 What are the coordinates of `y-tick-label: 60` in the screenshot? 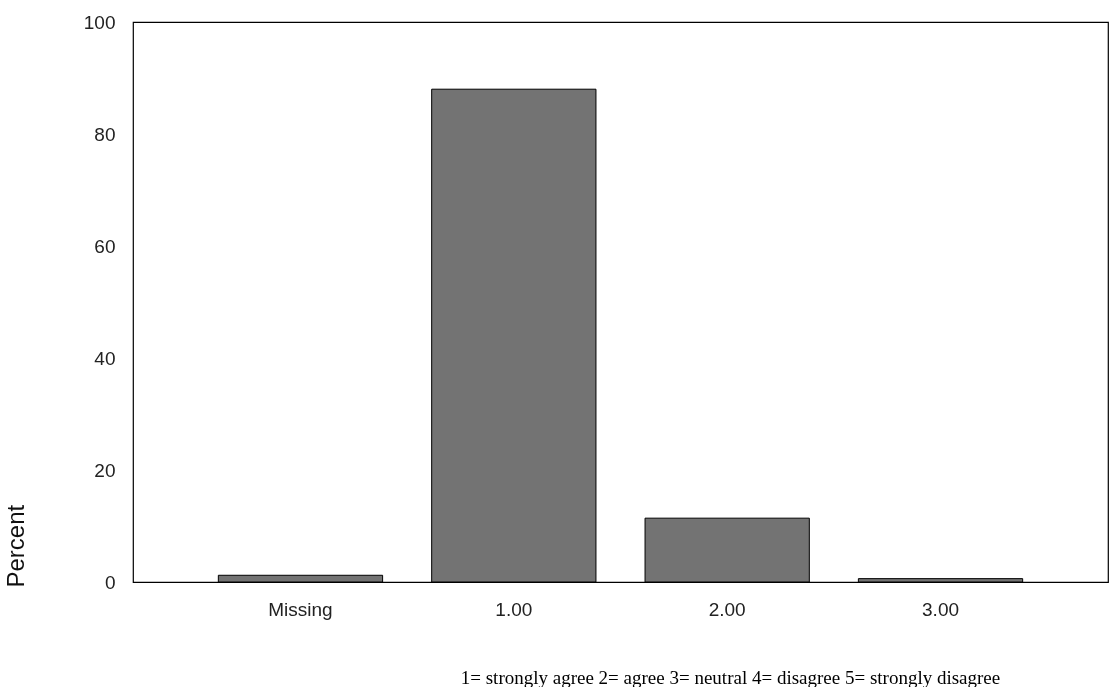 It's located at (105, 246).